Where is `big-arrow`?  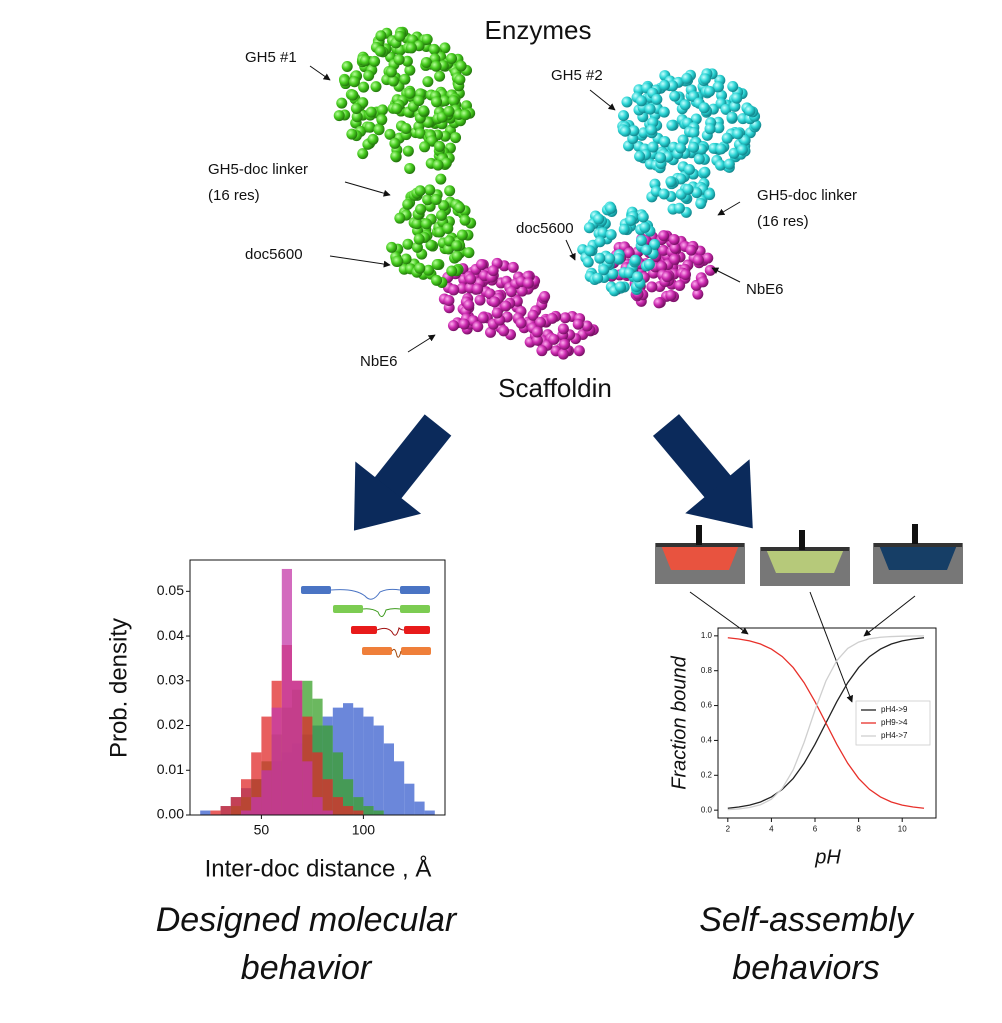 big-arrow is located at coordinates (702, 471).